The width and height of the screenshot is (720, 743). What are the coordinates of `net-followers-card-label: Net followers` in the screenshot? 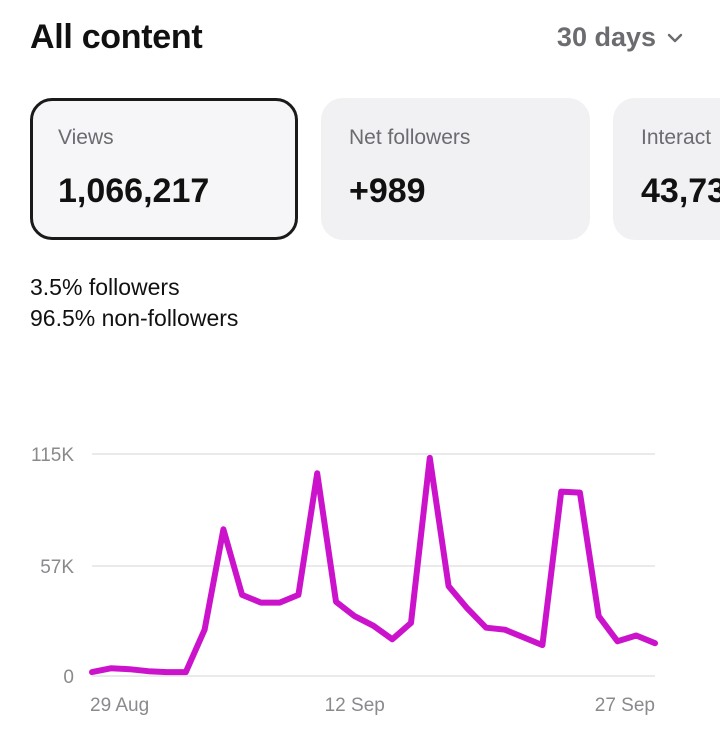 It's located at (410, 137).